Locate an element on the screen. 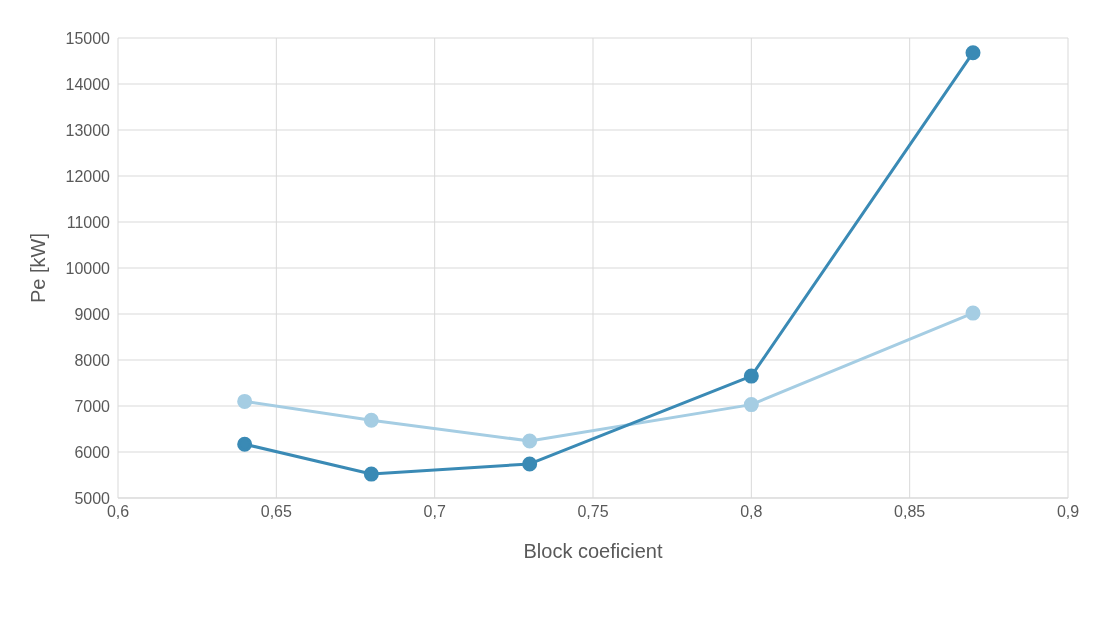 The width and height of the screenshot is (1107, 617). y-tick-label: 9000 is located at coordinates (92, 314).